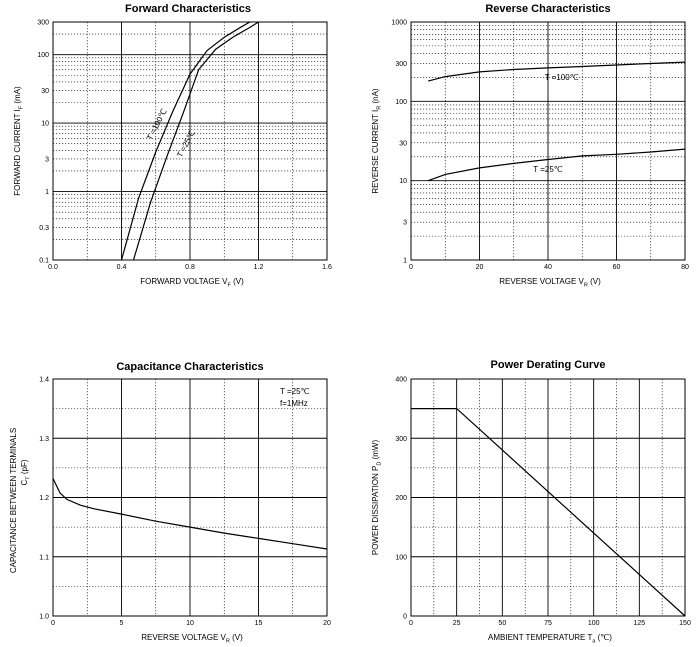  I want to click on y-tick-label: 1.2, so click(44, 498).